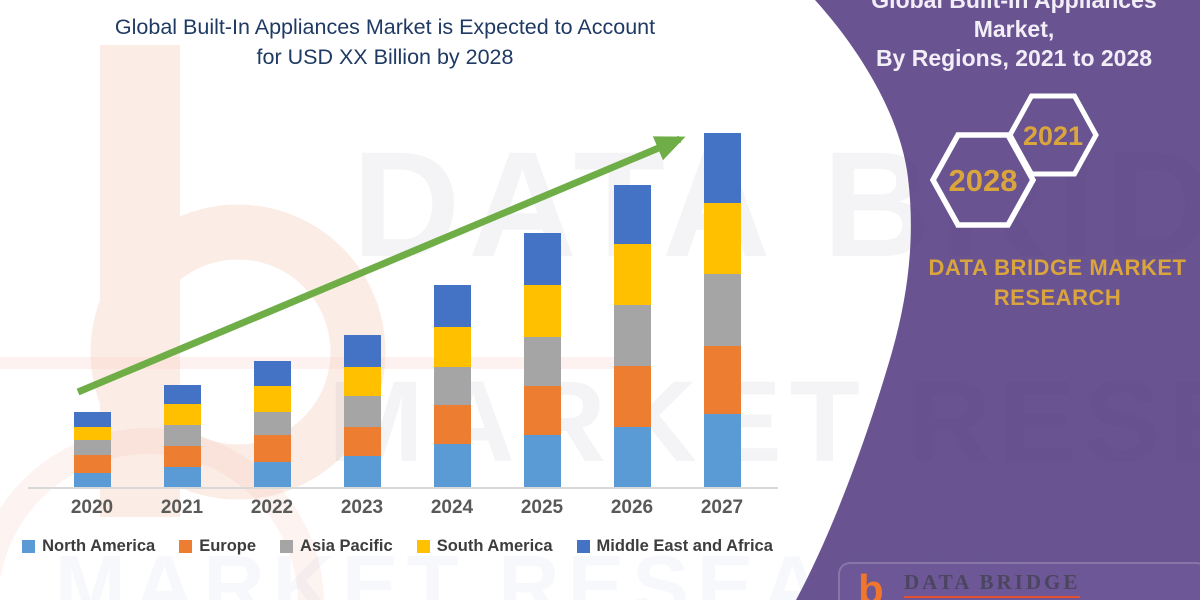  Describe the element at coordinates (99, 546) in the screenshot. I see `legend-label: North America` at that location.